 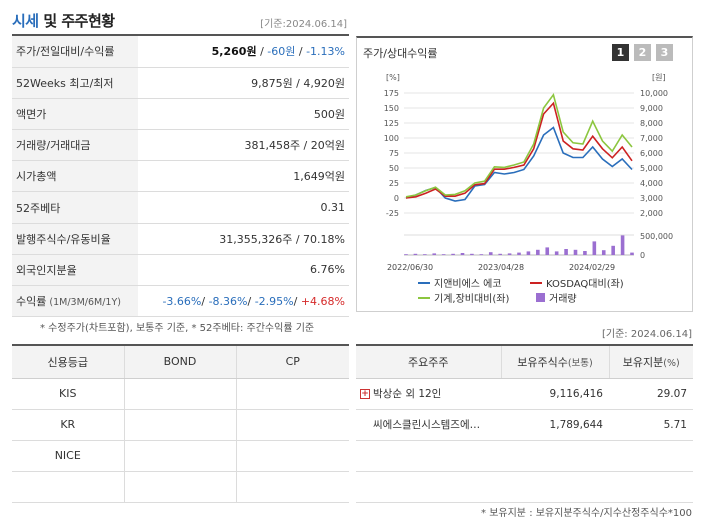 What do you see at coordinates (281, 52) in the screenshot?
I see `price-change: -60원` at bounding box center [281, 52].